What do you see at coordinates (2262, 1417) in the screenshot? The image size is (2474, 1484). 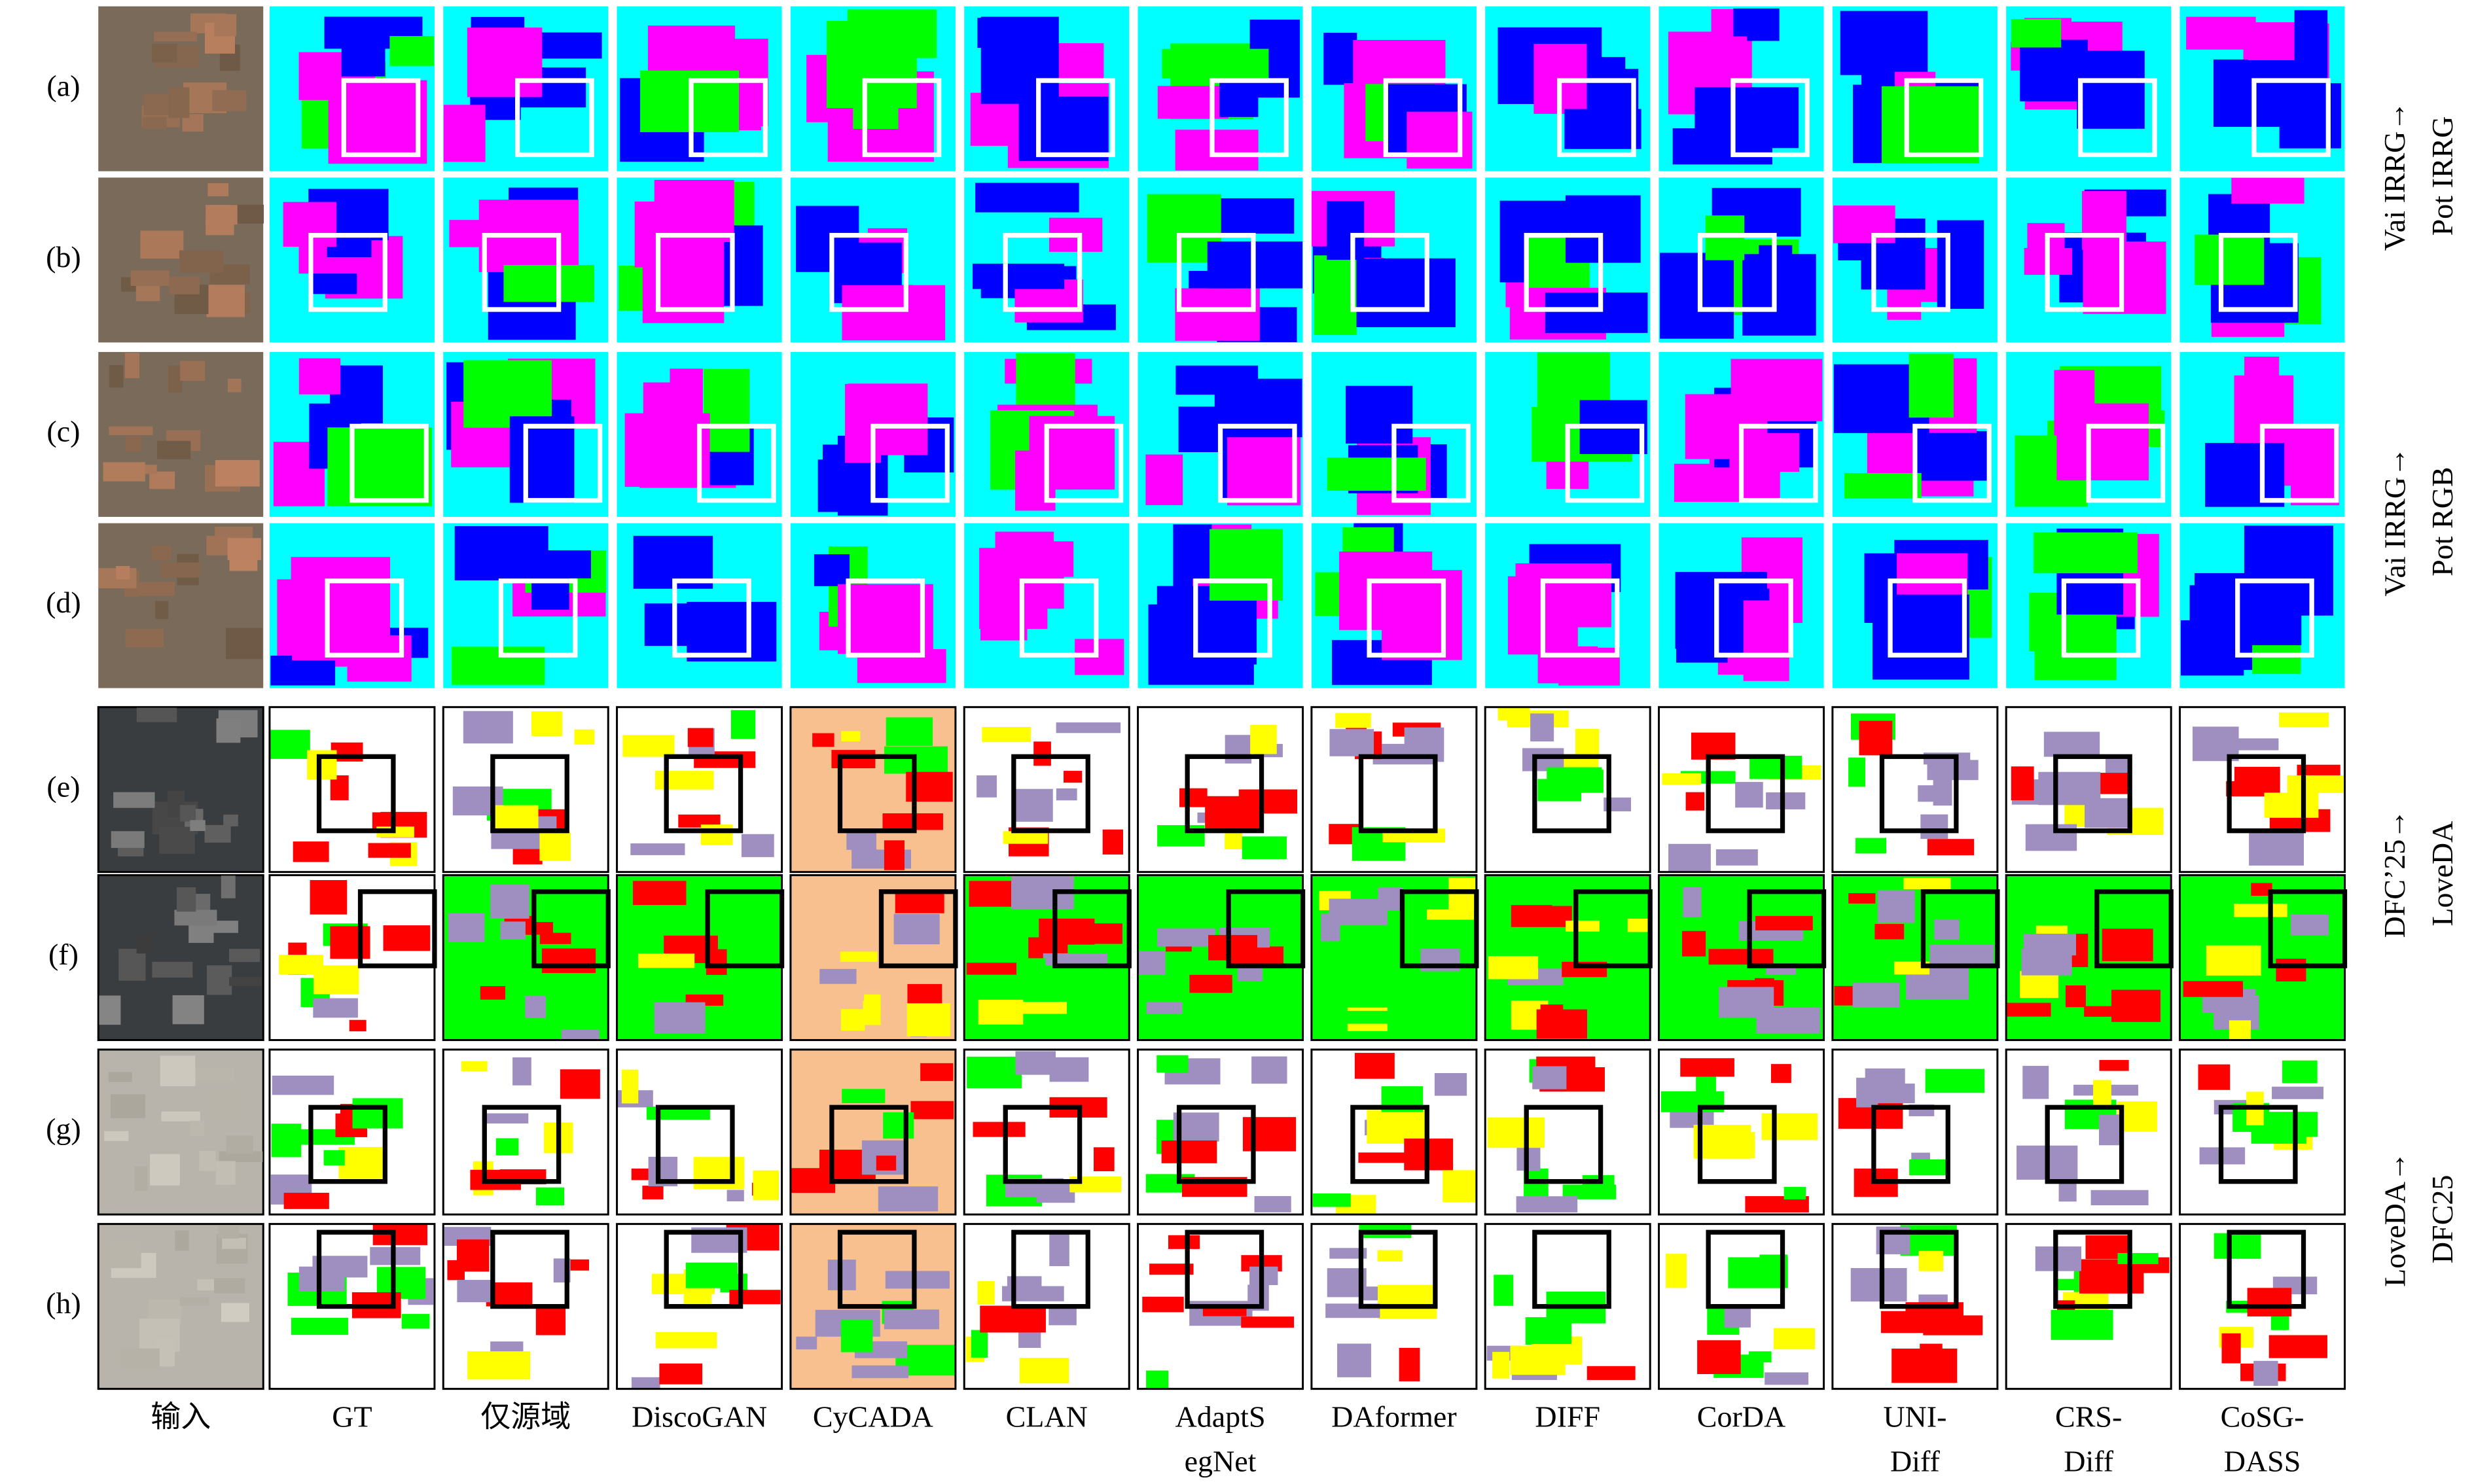 I see `column-label: CoSG-` at bounding box center [2262, 1417].